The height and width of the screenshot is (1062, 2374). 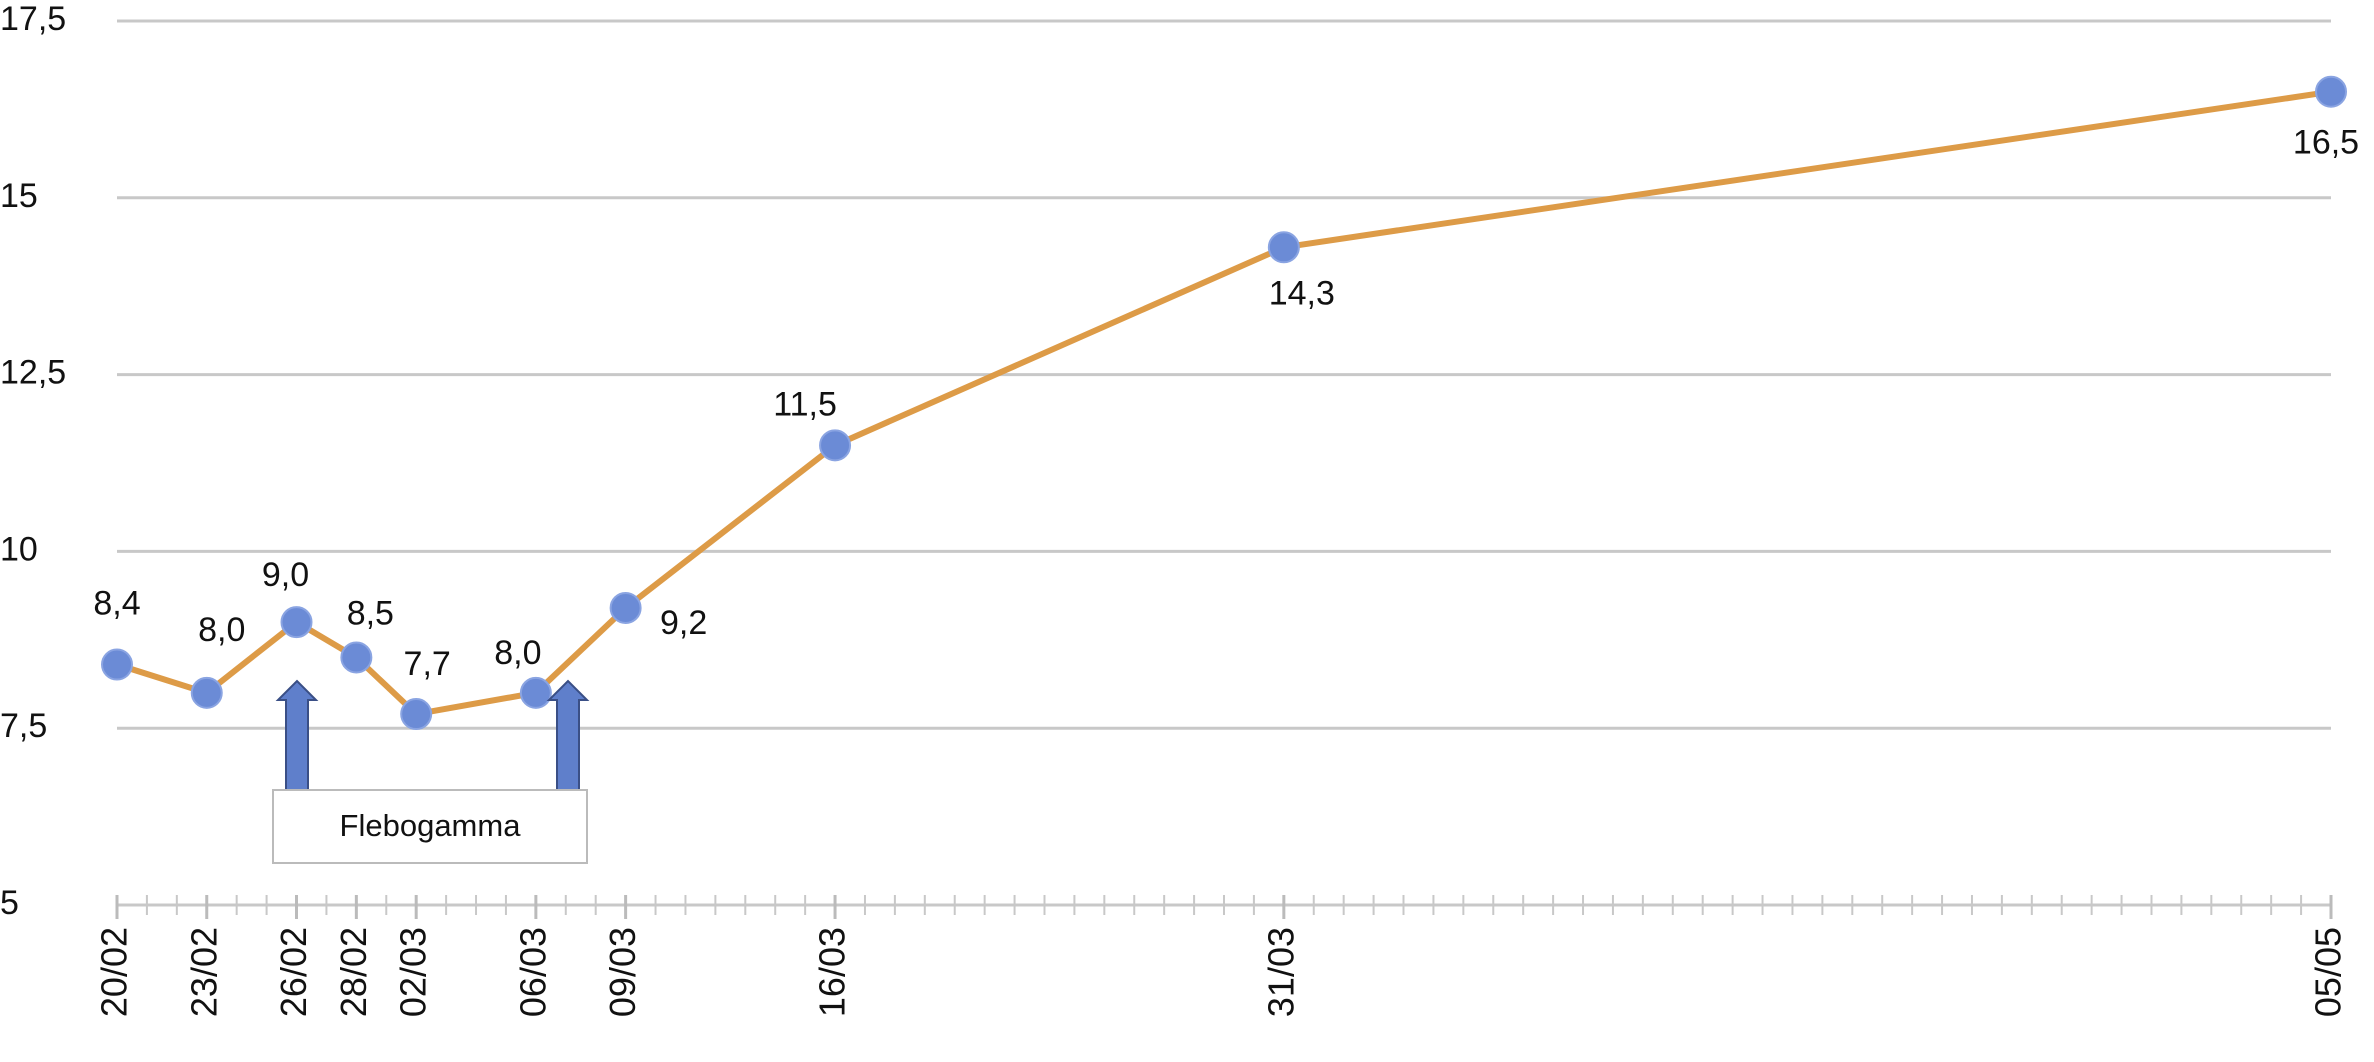 I want to click on annotation-text: Flebogamma, so click(x=431, y=825).